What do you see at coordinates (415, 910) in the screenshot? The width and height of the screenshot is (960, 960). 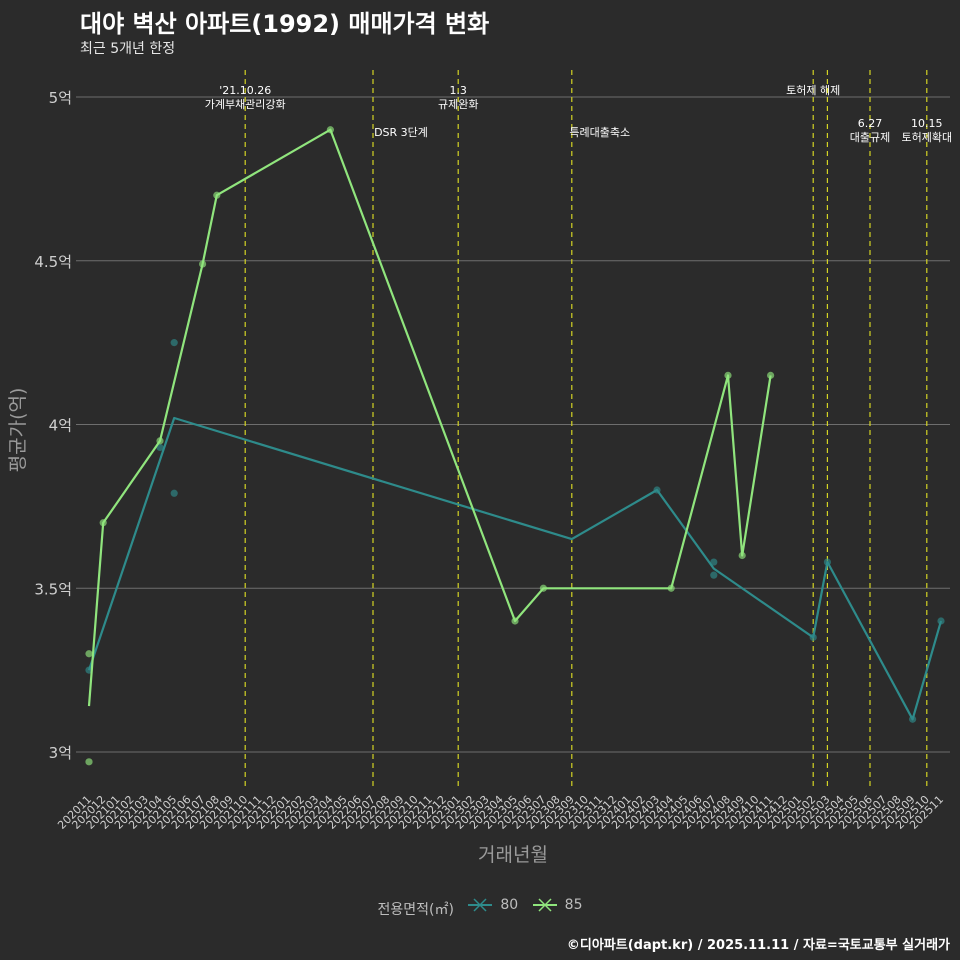 I see `legend-title: 전용면적(㎡)` at bounding box center [415, 910].